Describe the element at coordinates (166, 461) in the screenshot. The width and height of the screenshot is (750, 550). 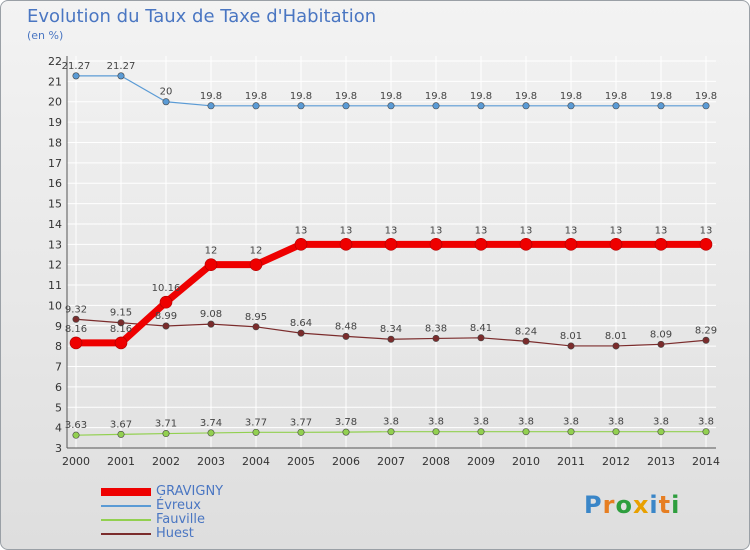
I see `x-tick-label: 2002` at that location.